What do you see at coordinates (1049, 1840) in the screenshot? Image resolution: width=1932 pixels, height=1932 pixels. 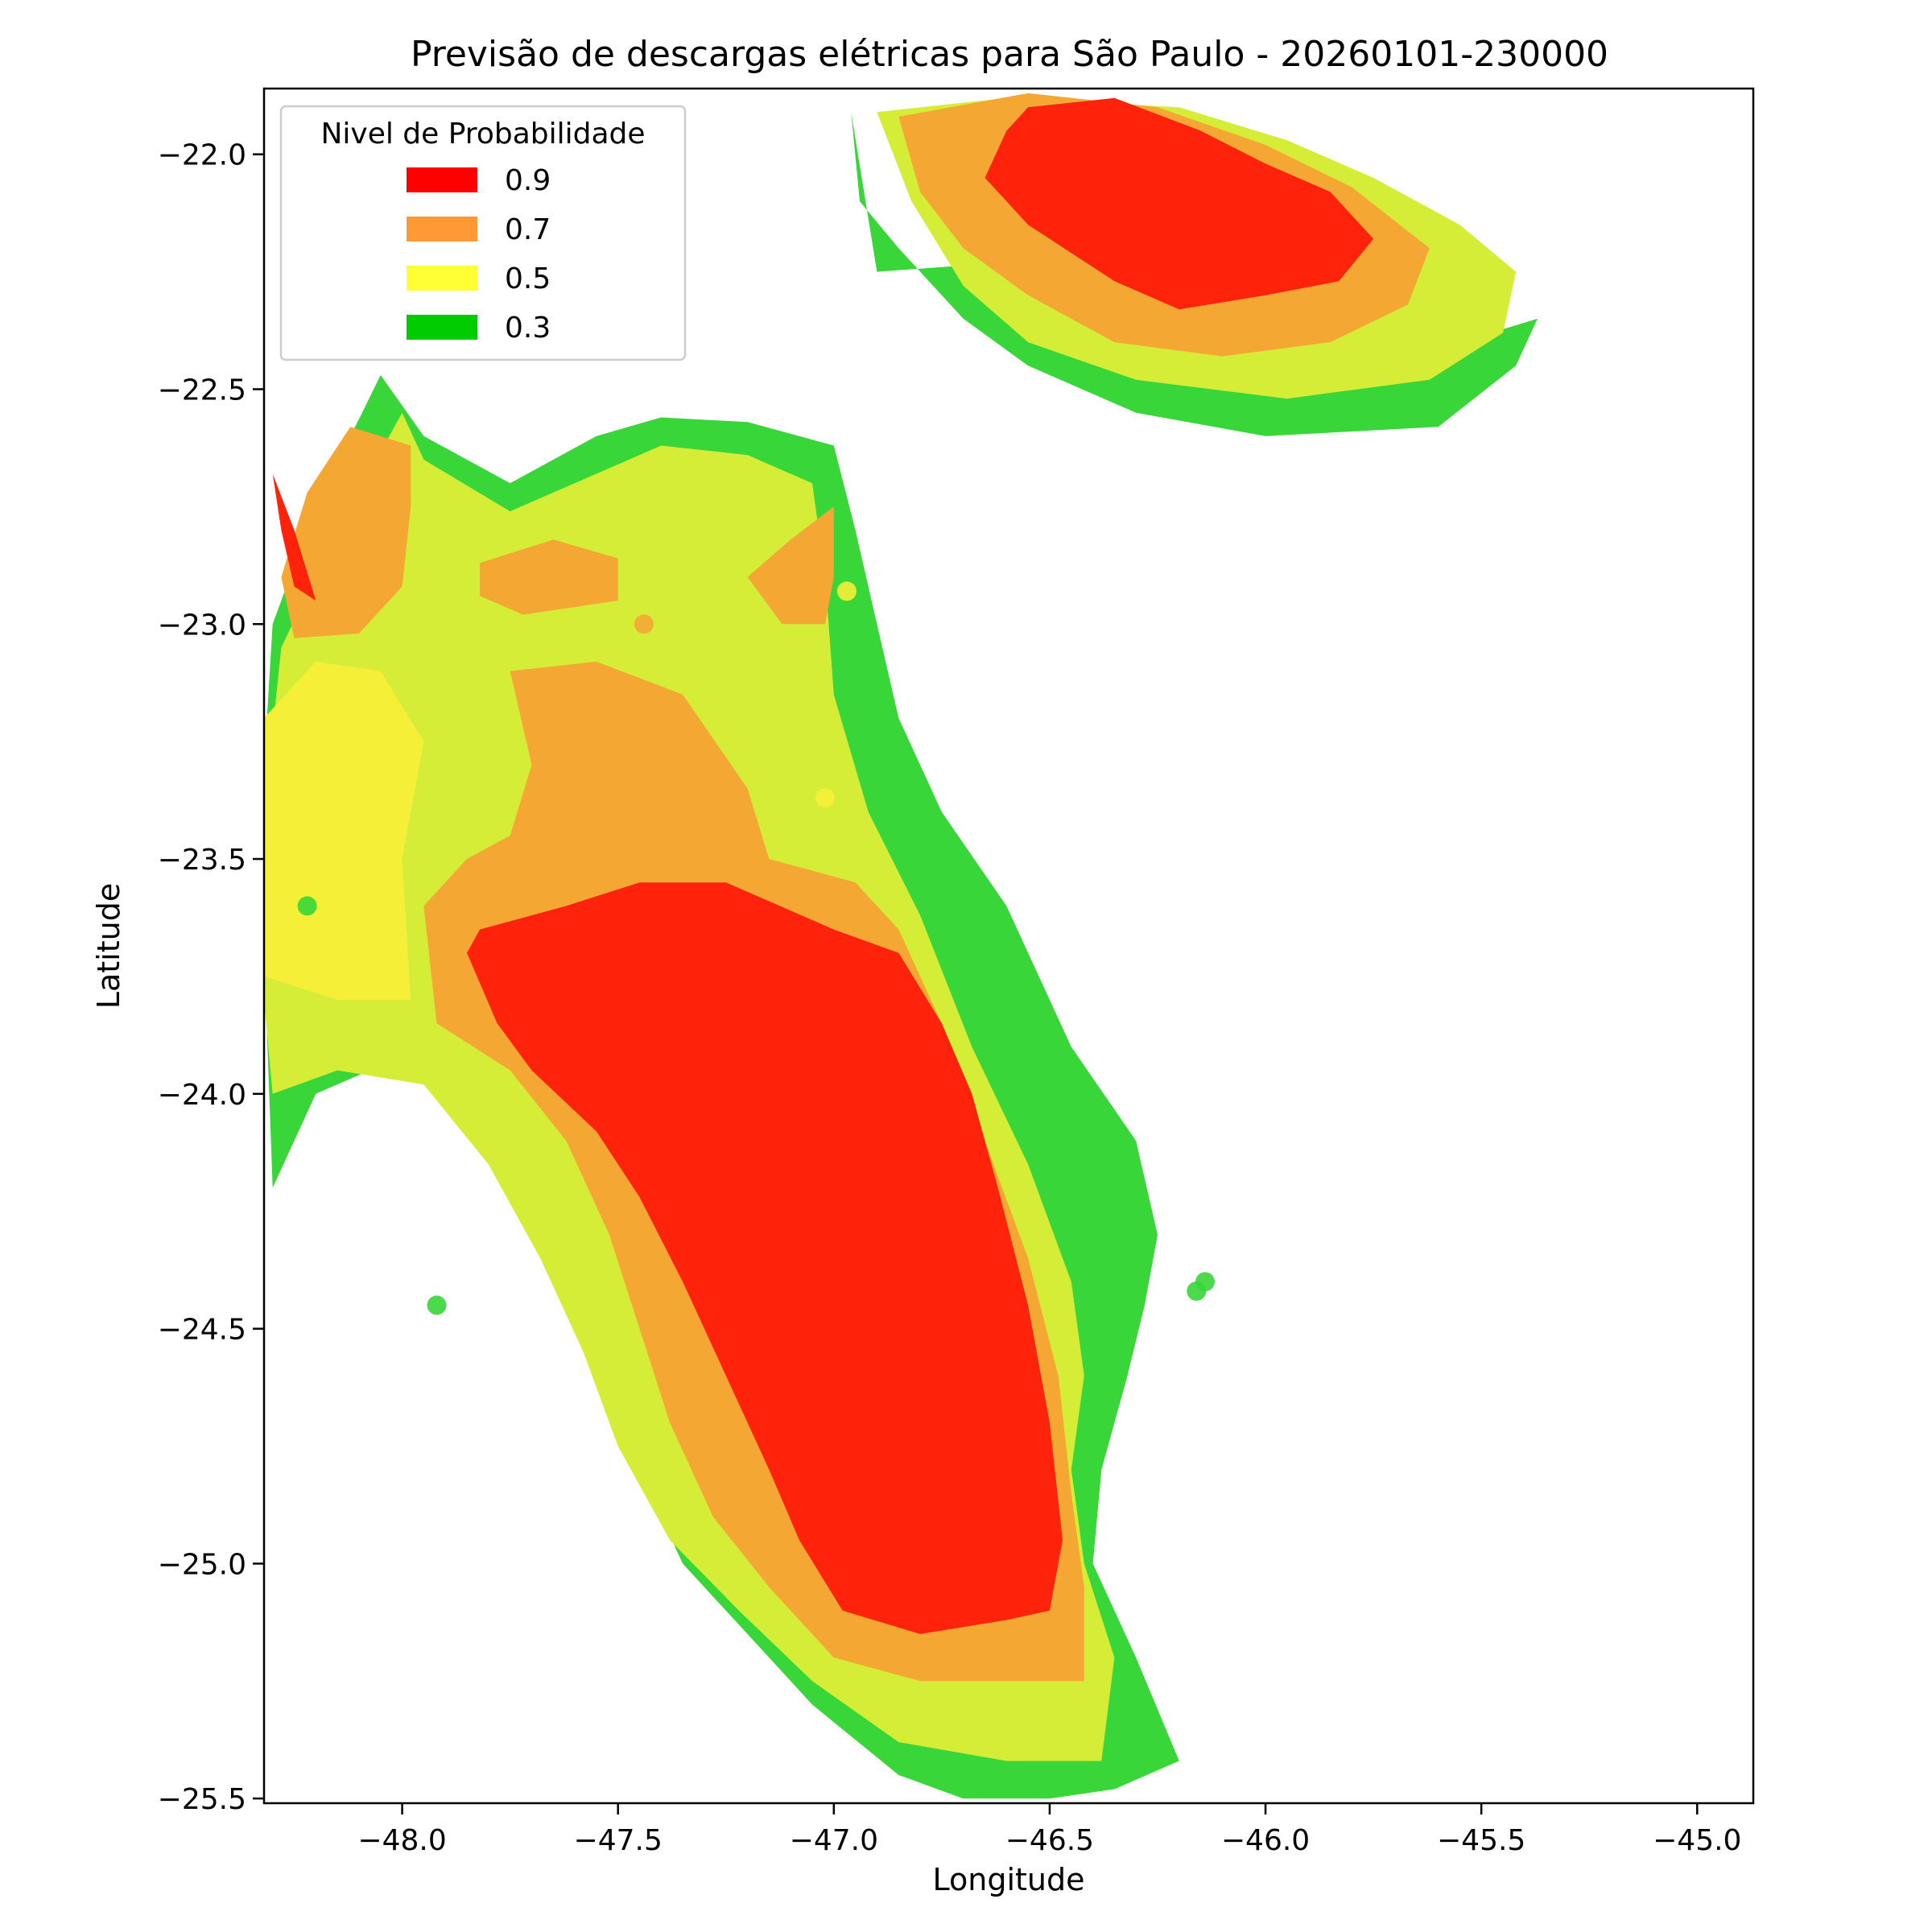 I see `x-tick-label: −46.5` at bounding box center [1049, 1840].